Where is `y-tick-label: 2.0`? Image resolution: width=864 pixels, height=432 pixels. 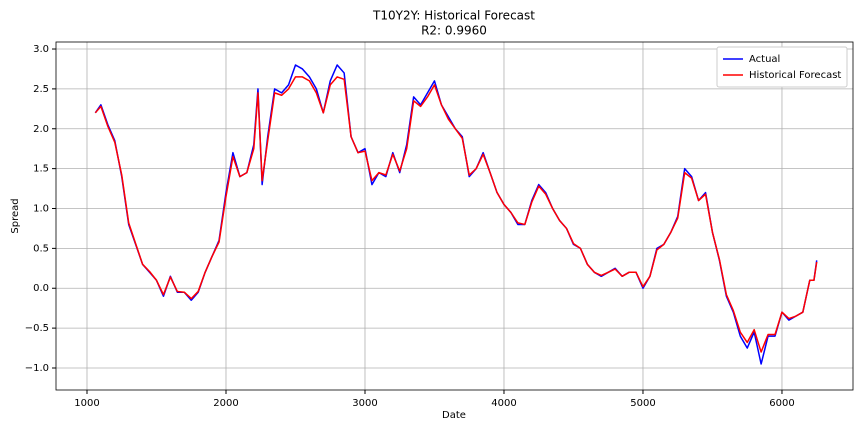 y-tick-label: 2.0 is located at coordinates (41, 129).